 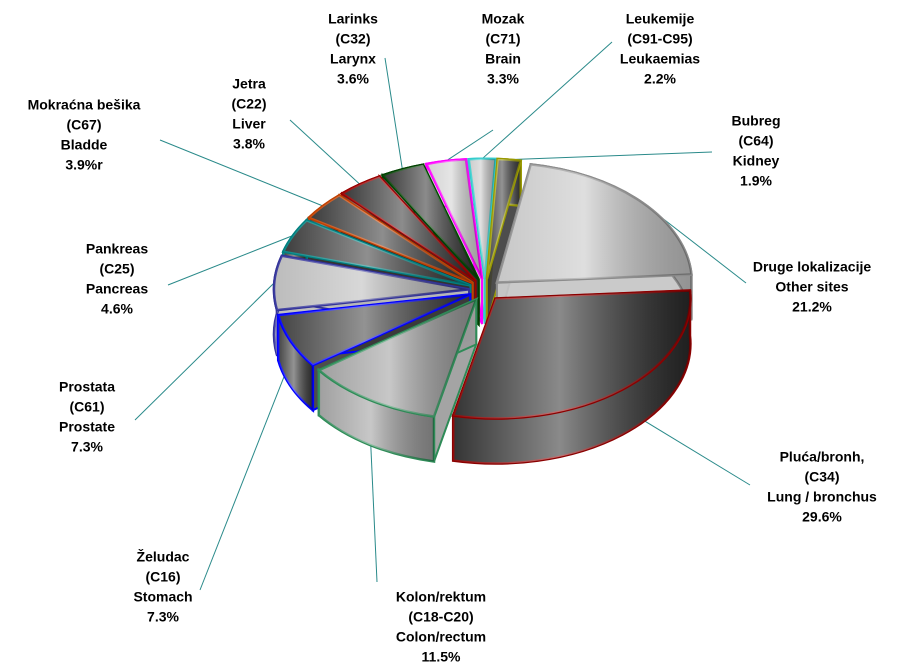 What do you see at coordinates (660, 19) in the screenshot?
I see `category-label: Leukemije` at bounding box center [660, 19].